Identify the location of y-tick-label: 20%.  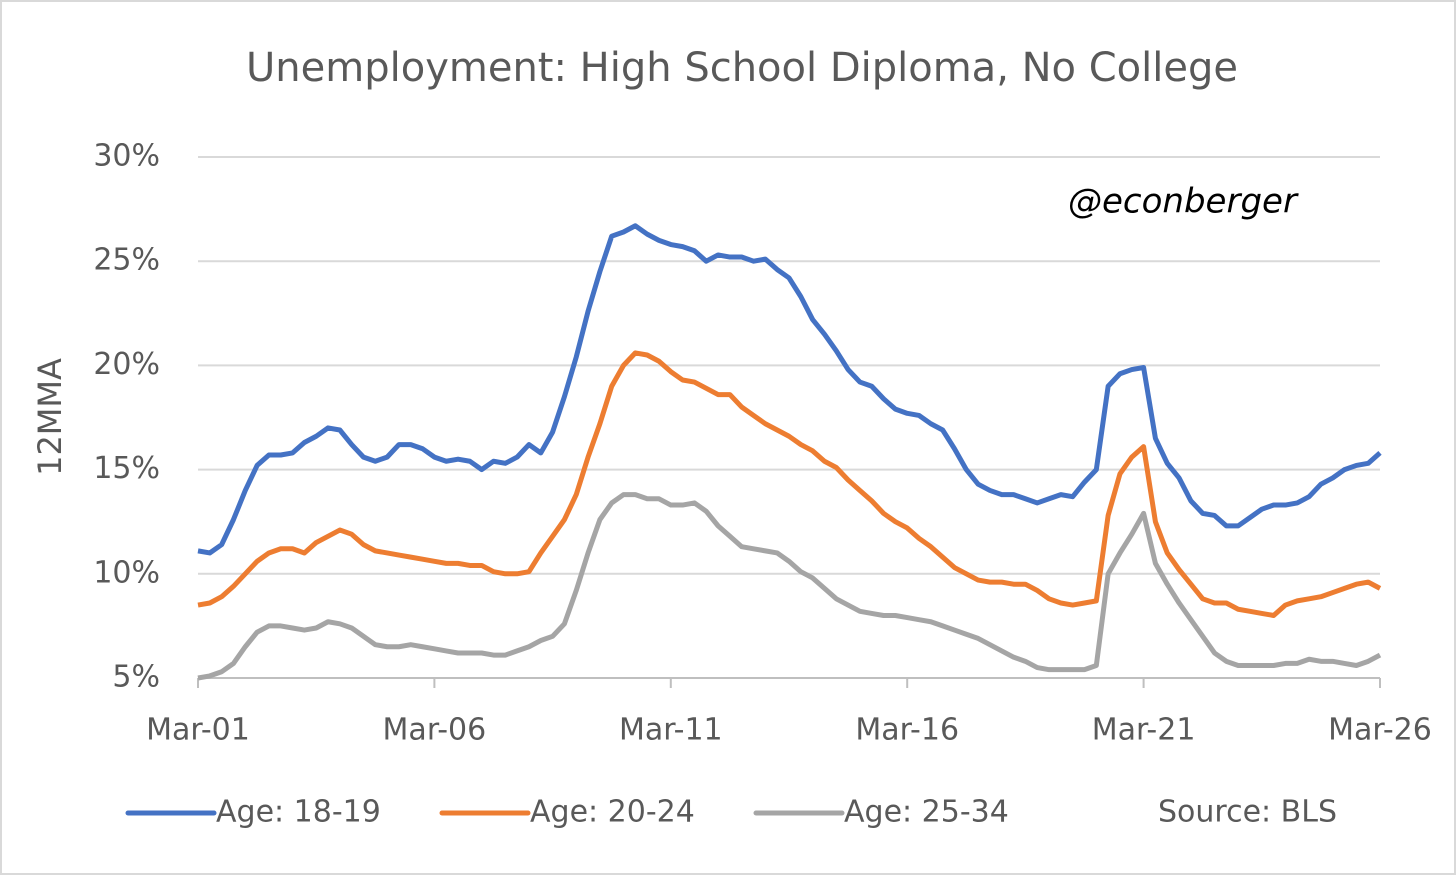
(126, 364).